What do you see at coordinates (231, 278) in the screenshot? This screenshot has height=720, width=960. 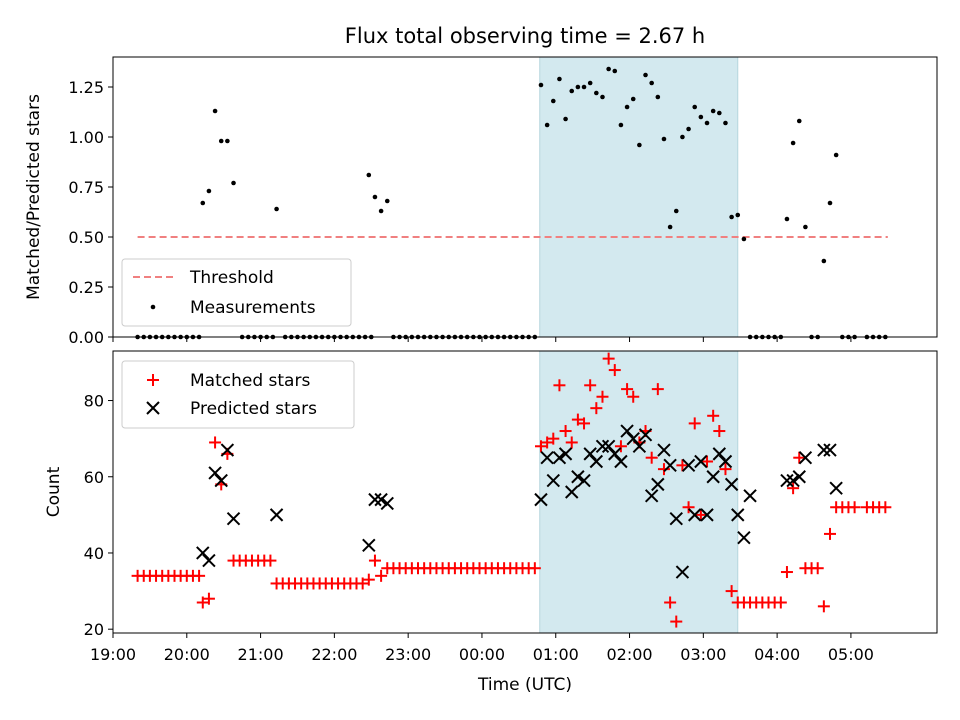 I see `legend-label-threshold: Threshold` at bounding box center [231, 278].